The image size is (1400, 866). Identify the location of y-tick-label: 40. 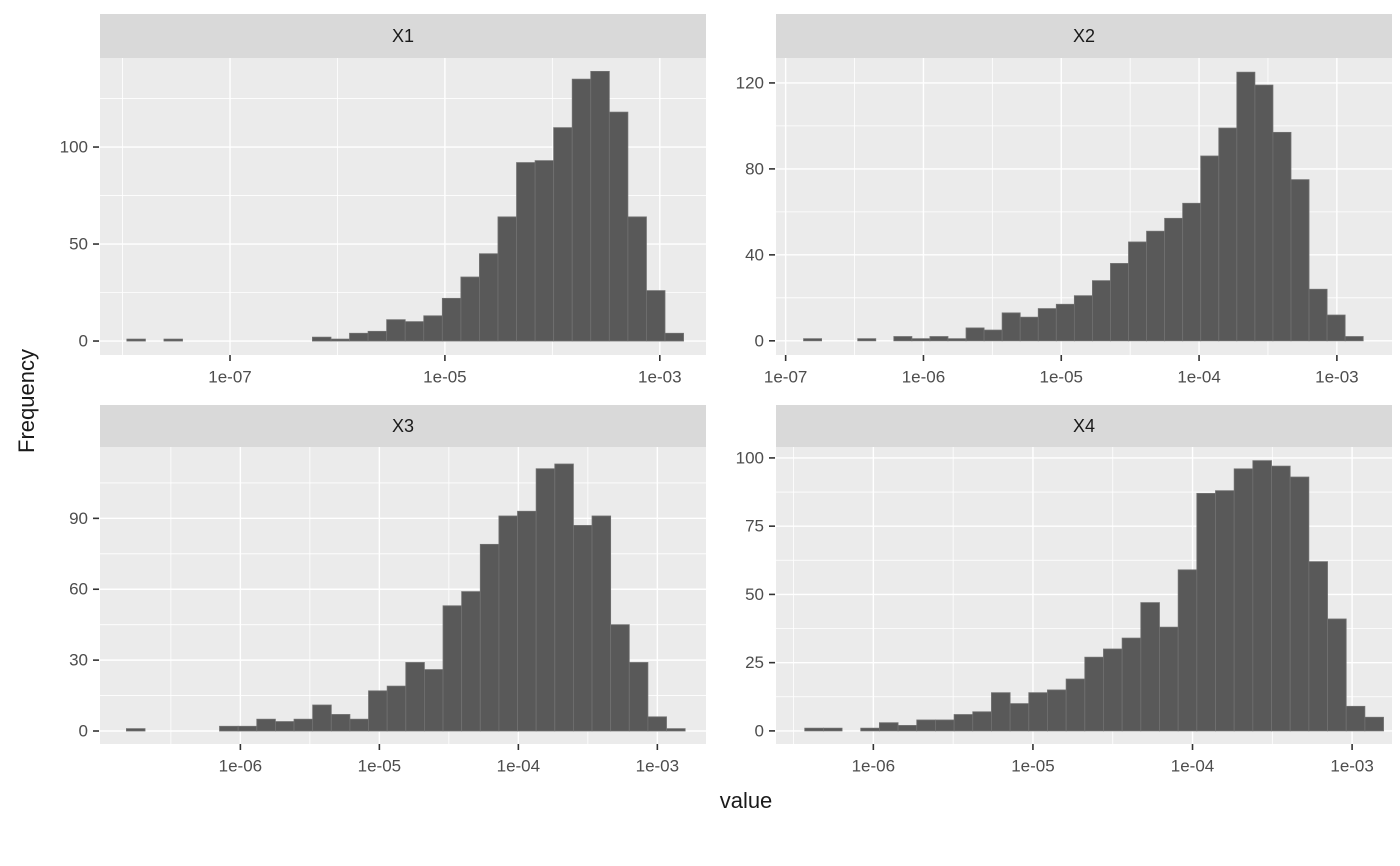
(754, 254).